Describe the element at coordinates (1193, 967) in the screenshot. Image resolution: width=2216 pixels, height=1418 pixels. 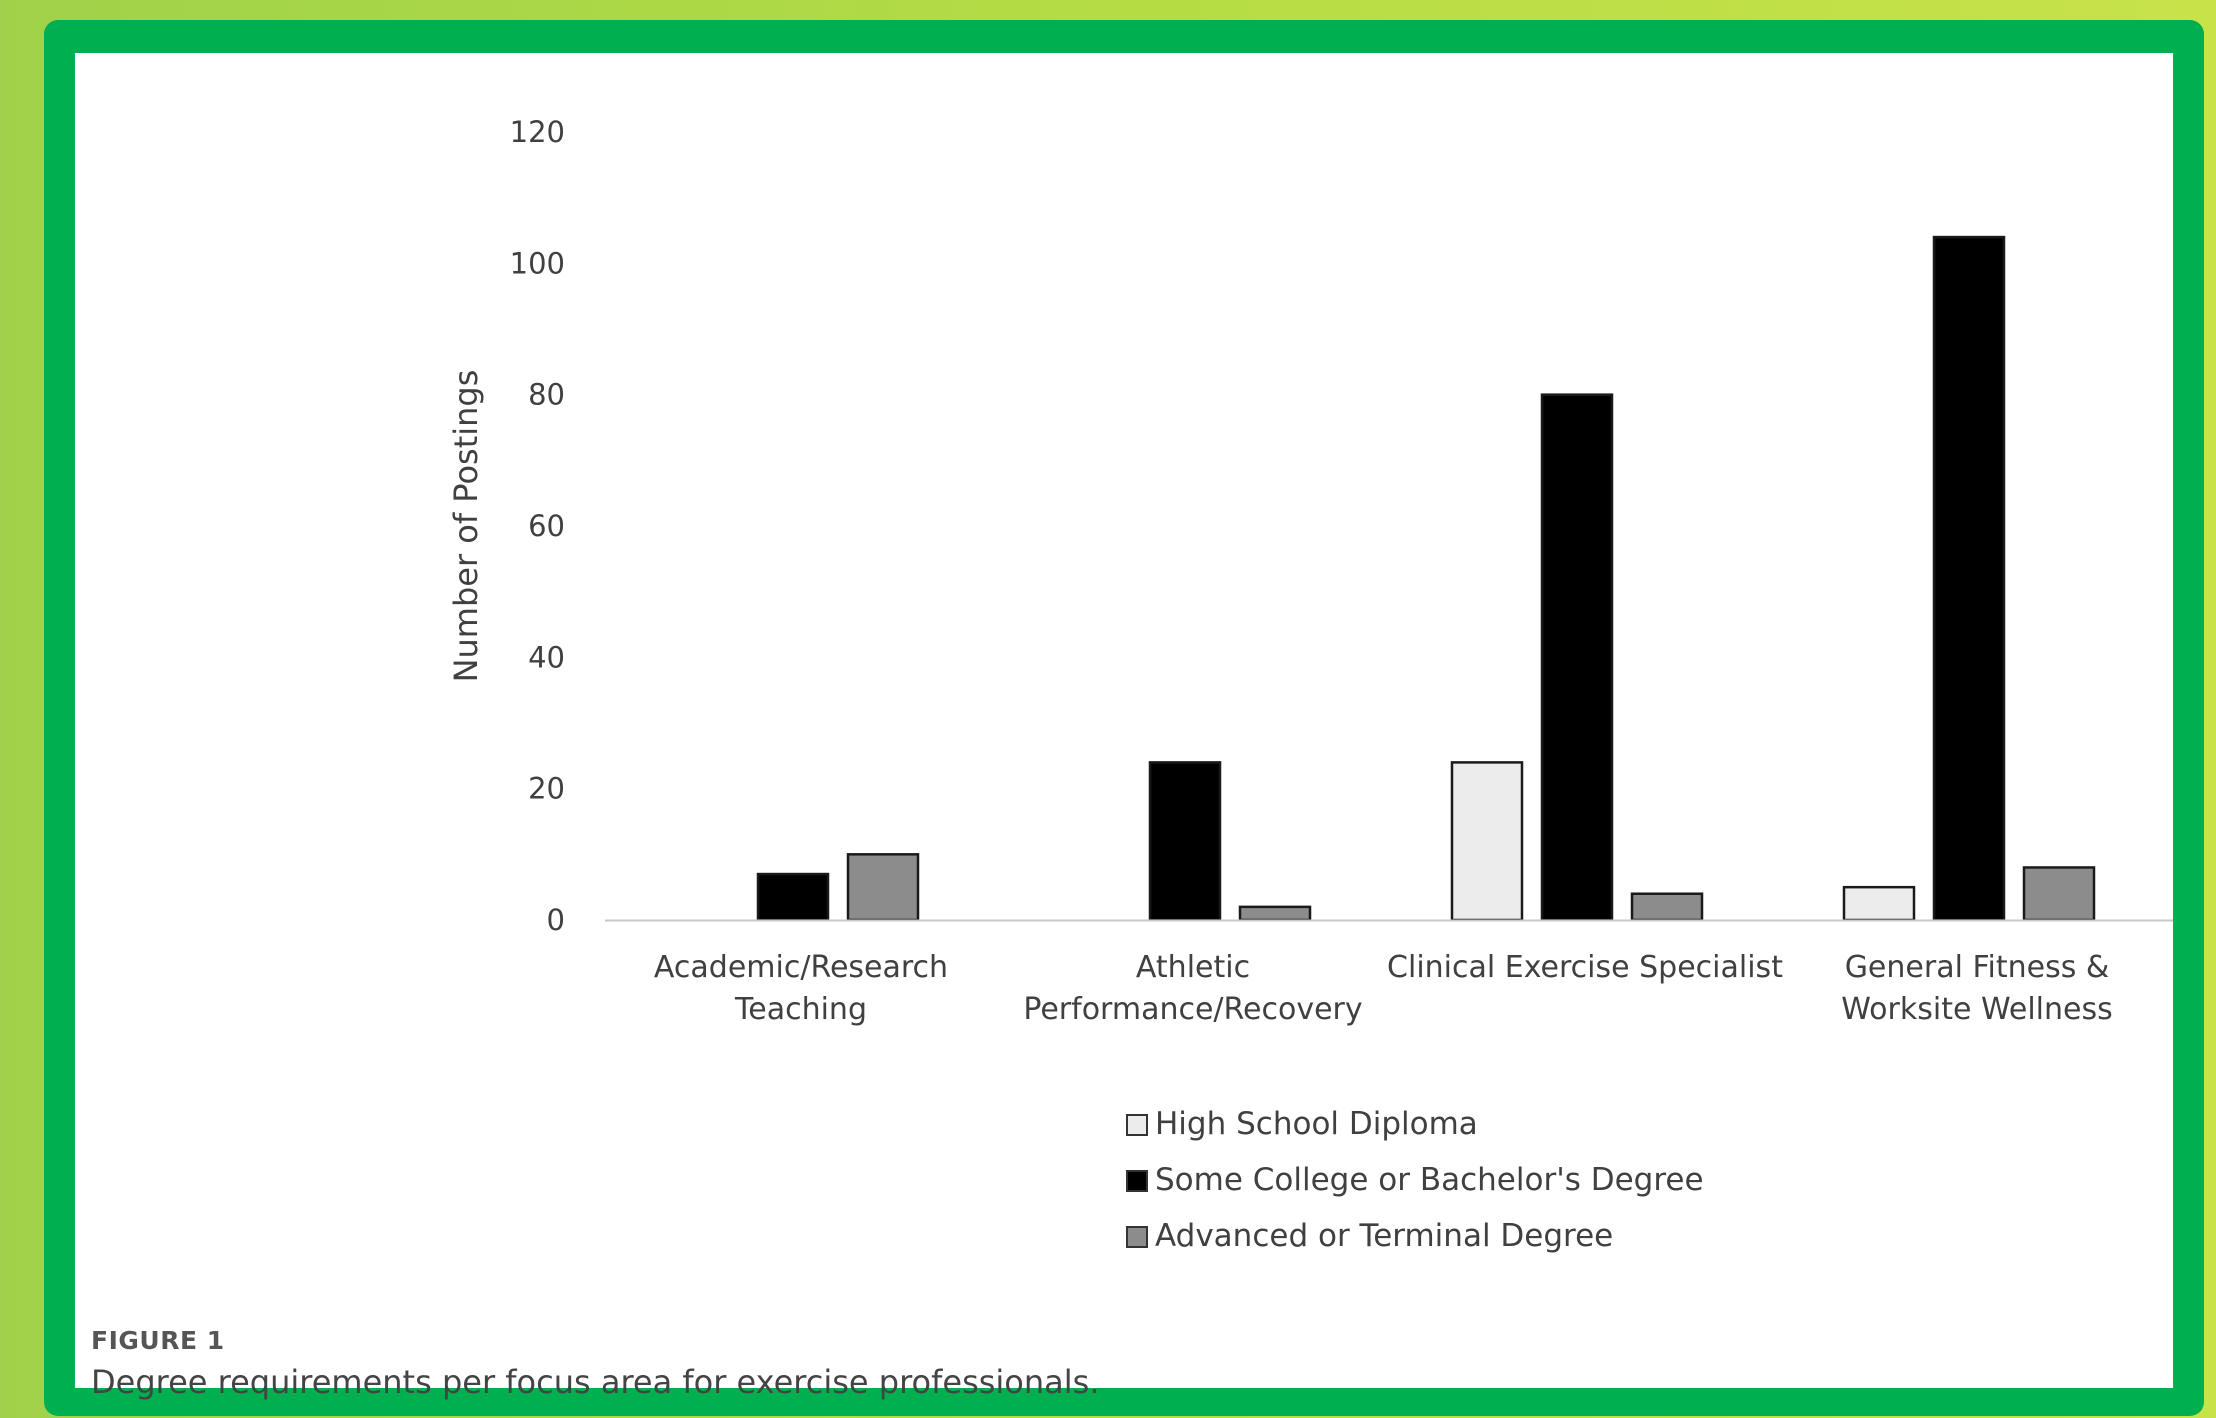
I see `category-label-2-line-1: Athletic` at that location.